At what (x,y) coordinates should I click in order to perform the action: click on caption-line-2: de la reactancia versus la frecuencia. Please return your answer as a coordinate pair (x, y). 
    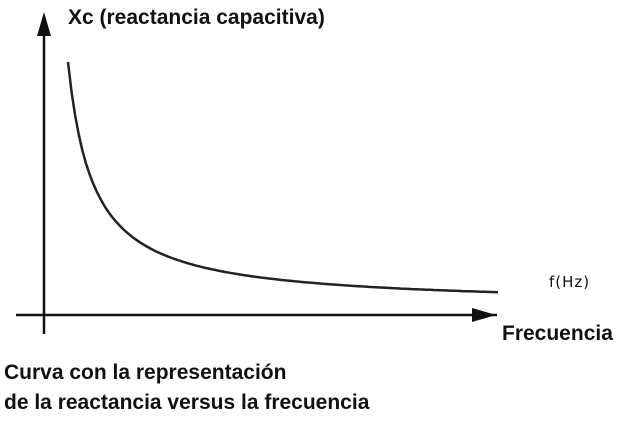
    Looking at the image, I should click on (187, 402).